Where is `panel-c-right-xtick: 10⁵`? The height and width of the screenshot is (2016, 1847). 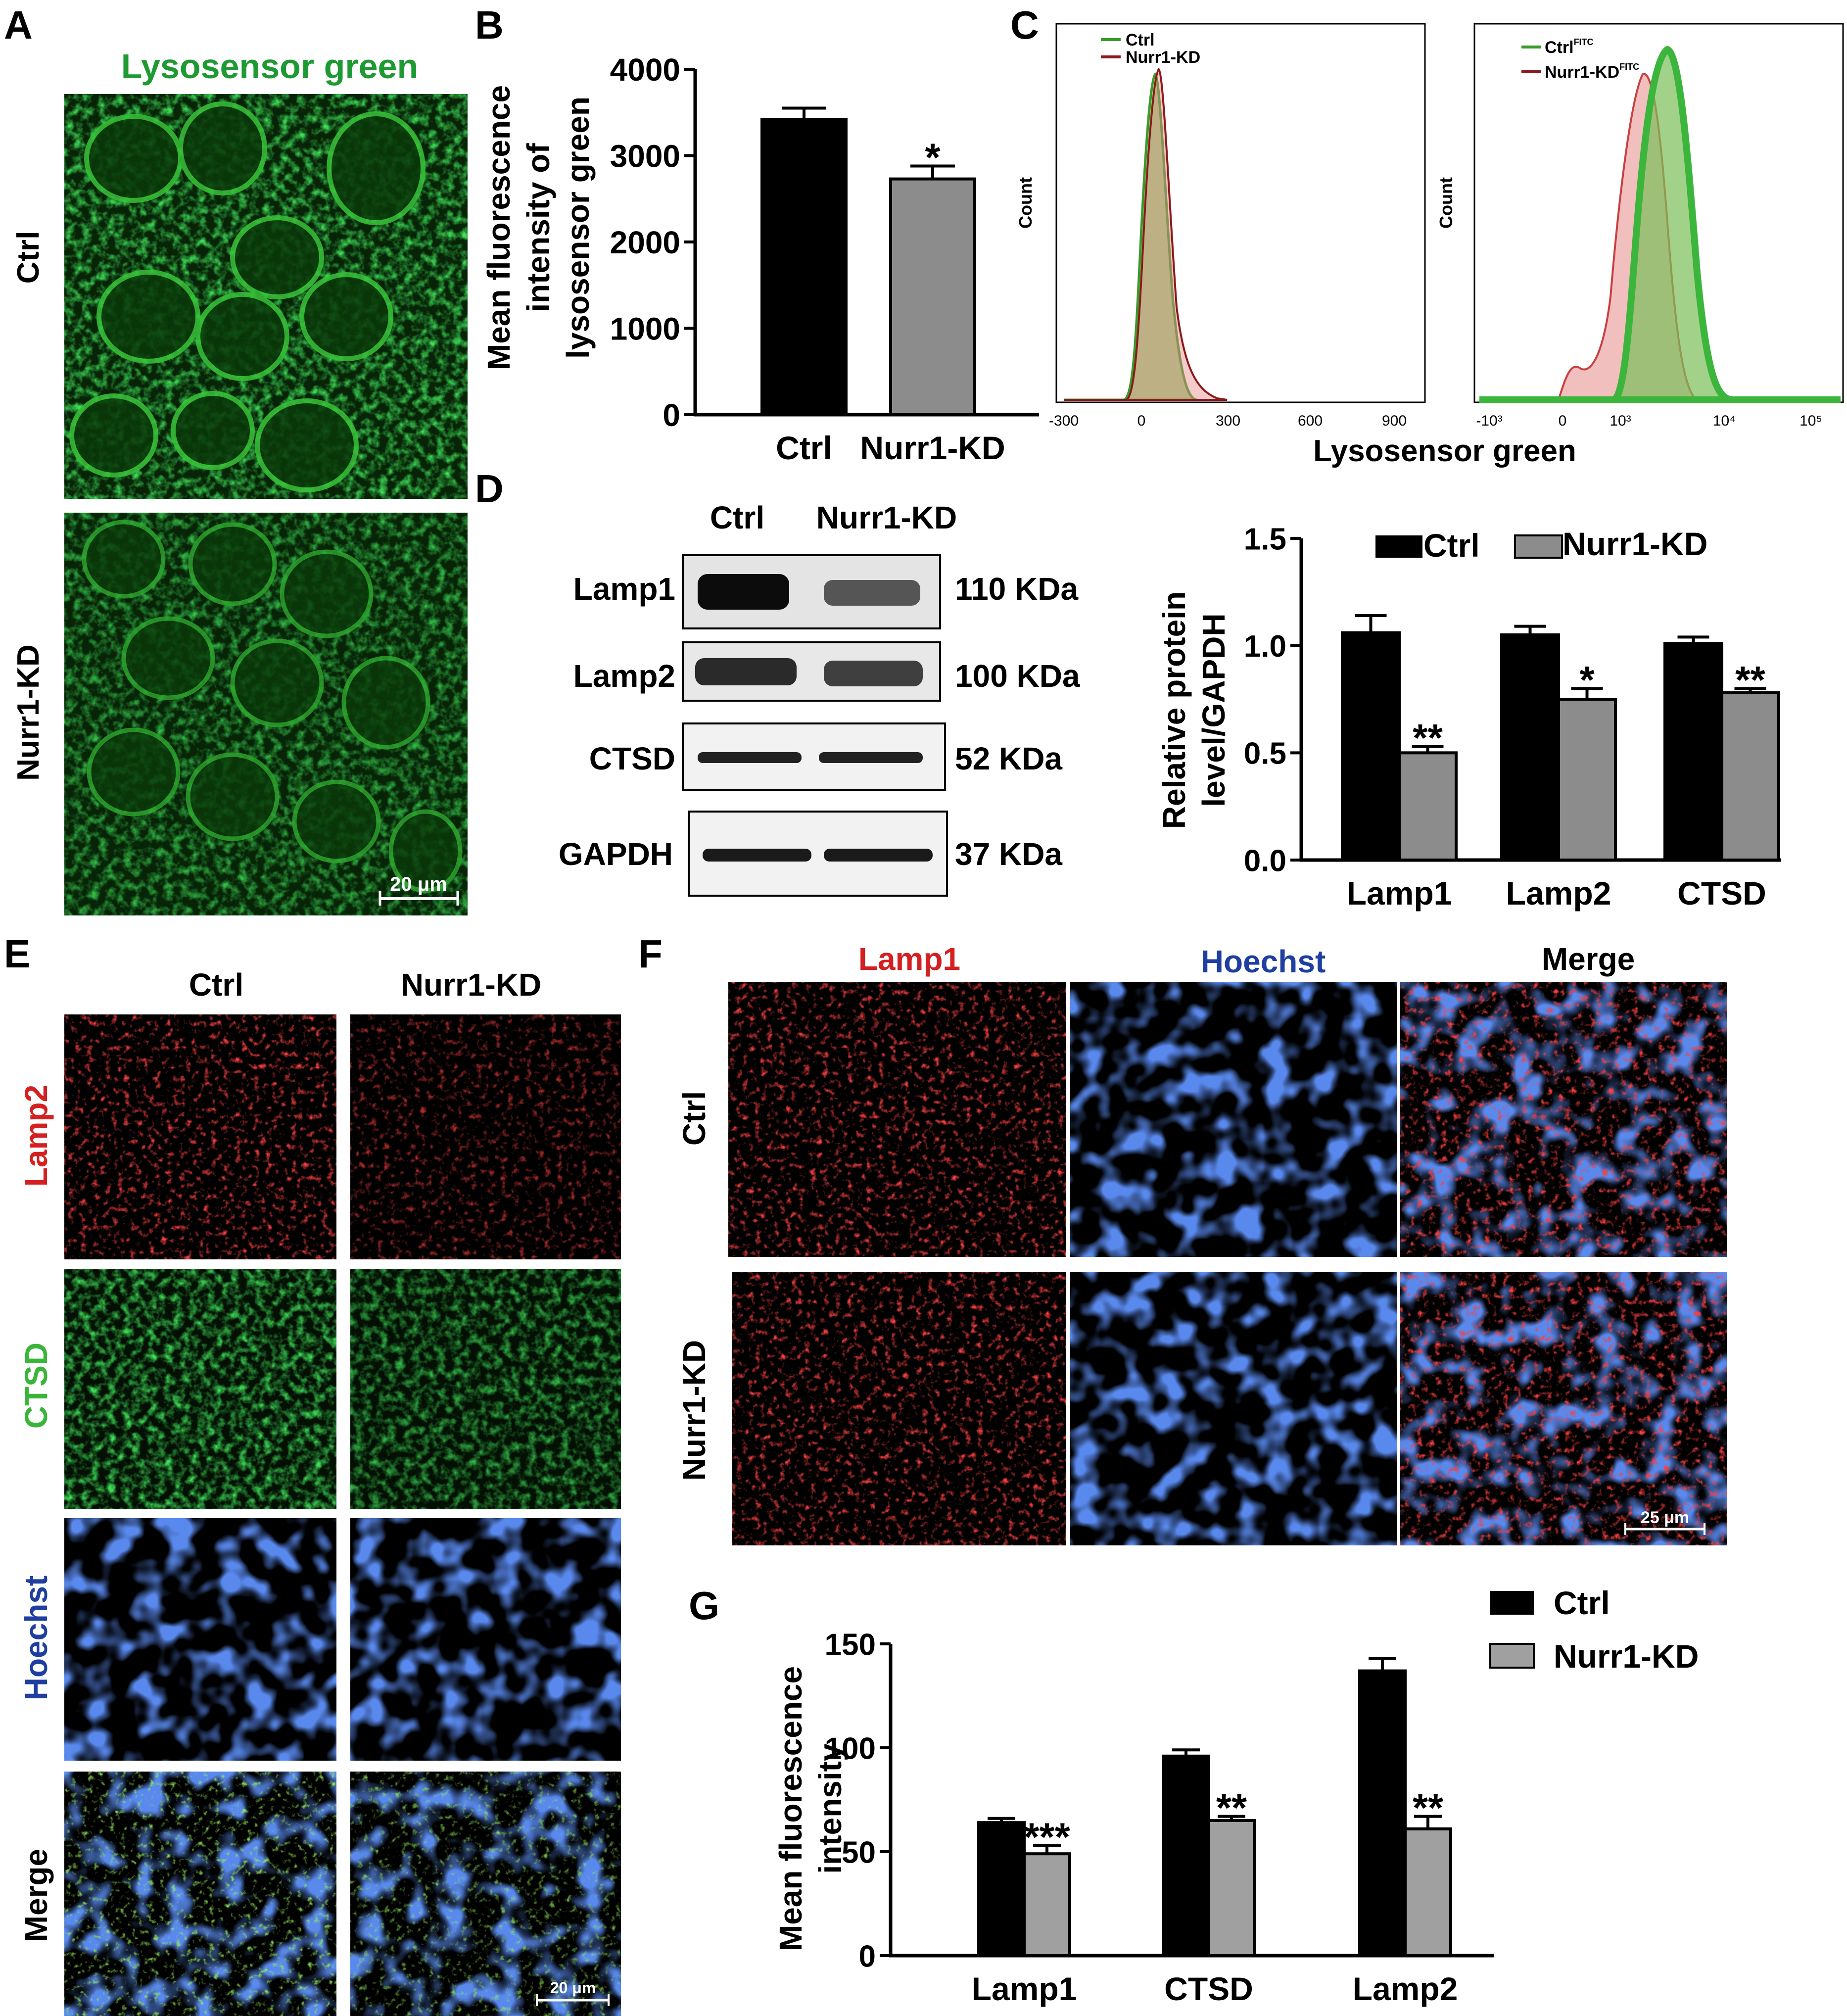
panel-c-right-xtick: 10⁵ is located at coordinates (1811, 421).